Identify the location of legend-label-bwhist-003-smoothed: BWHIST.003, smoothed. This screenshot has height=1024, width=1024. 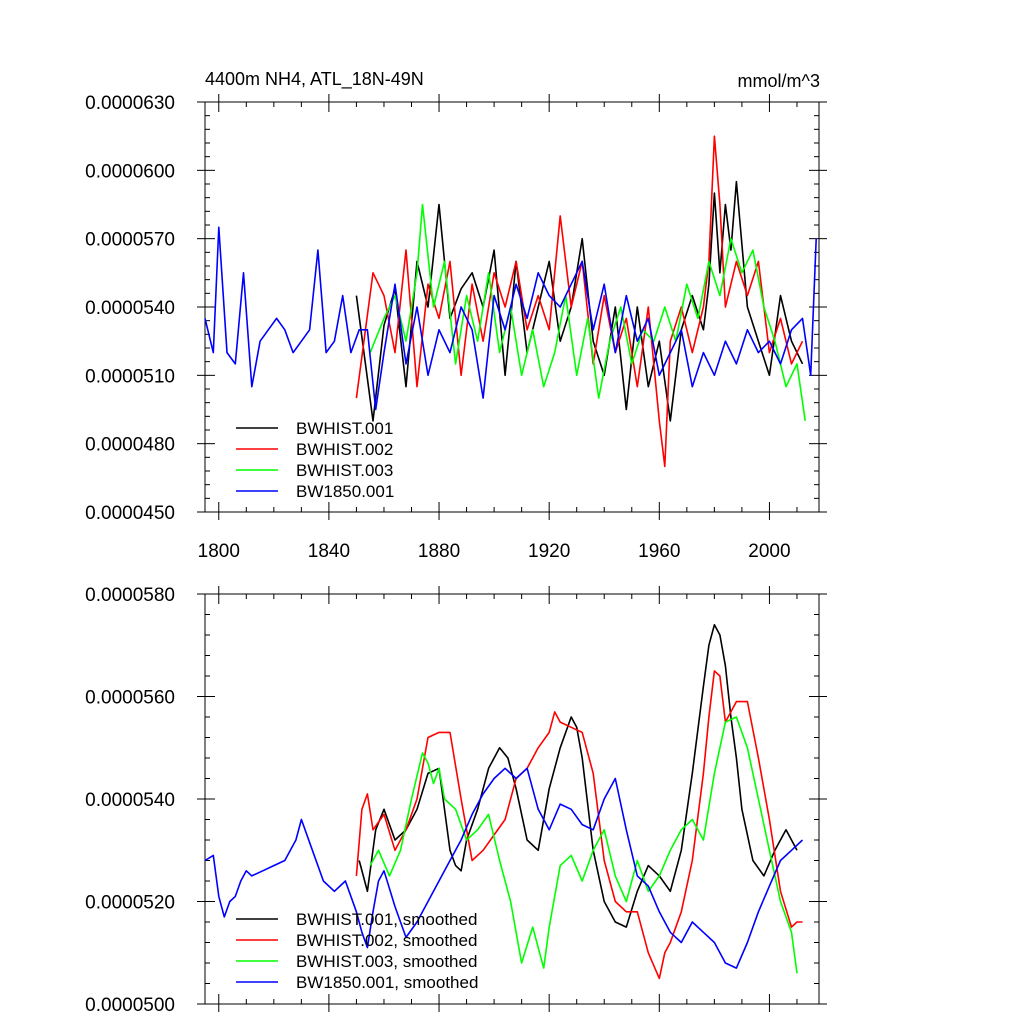
(386, 961).